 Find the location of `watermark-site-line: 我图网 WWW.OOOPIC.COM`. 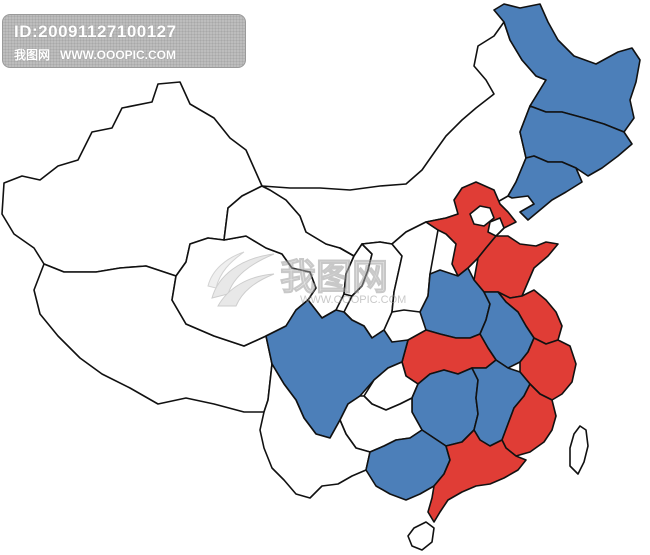

watermark-site-line: 我图网 WWW.OOOPIC.COM is located at coordinates (95, 54).